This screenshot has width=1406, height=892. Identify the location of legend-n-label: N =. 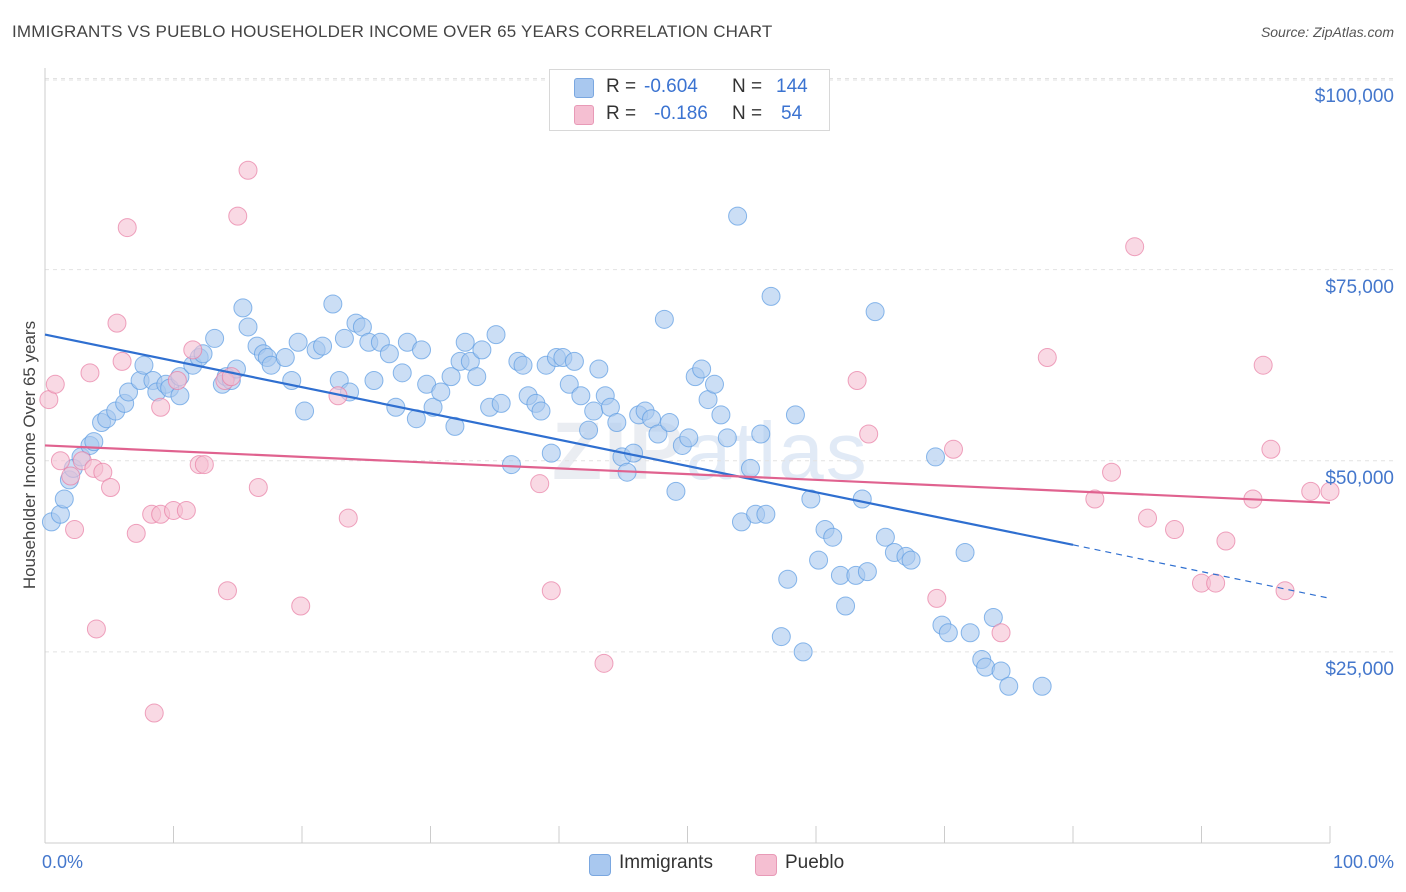
(747, 113).